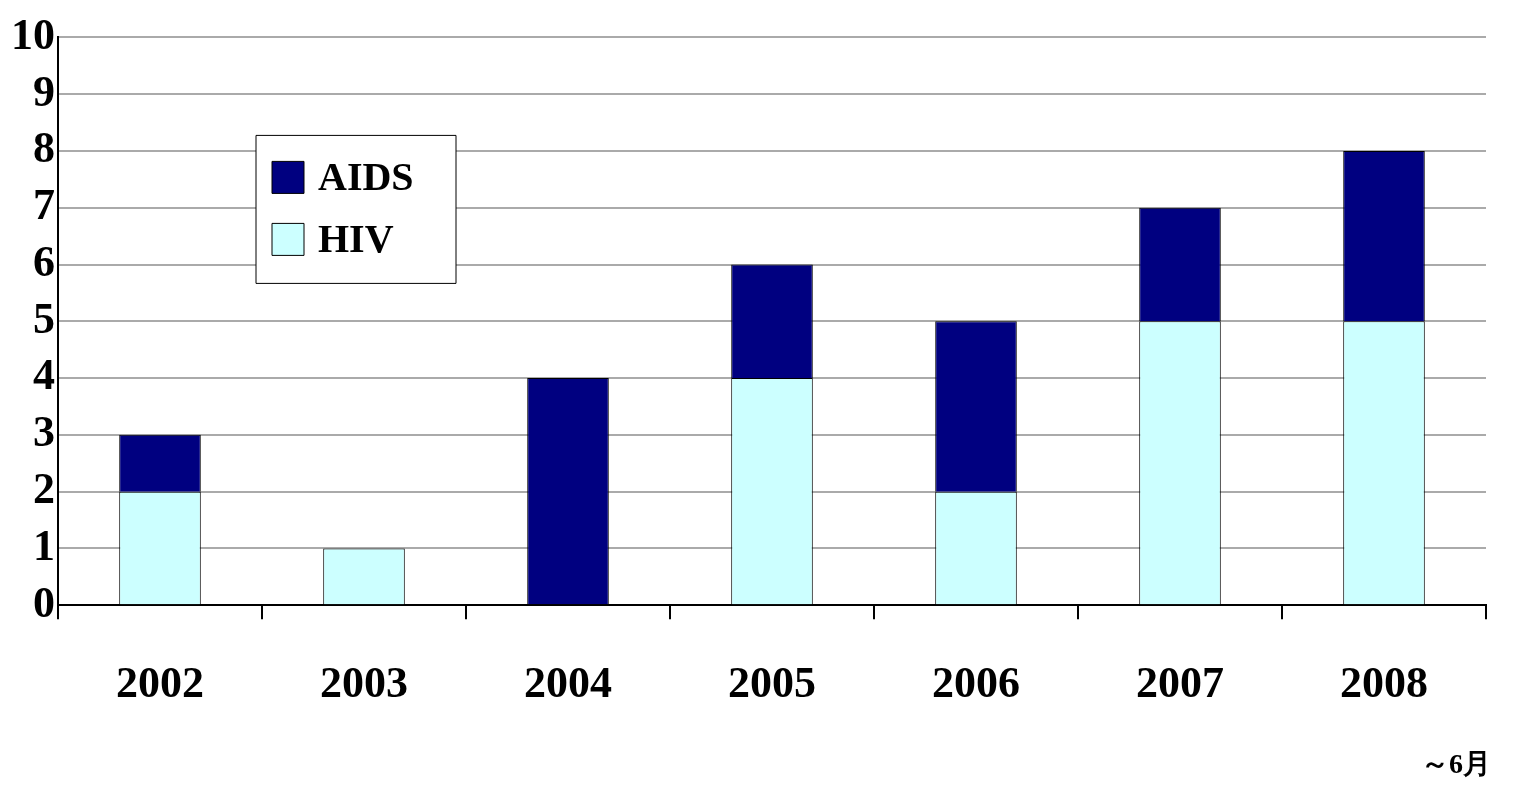 The height and width of the screenshot is (800, 1524). I want to click on y-tick-label: 10, so click(33, 34).